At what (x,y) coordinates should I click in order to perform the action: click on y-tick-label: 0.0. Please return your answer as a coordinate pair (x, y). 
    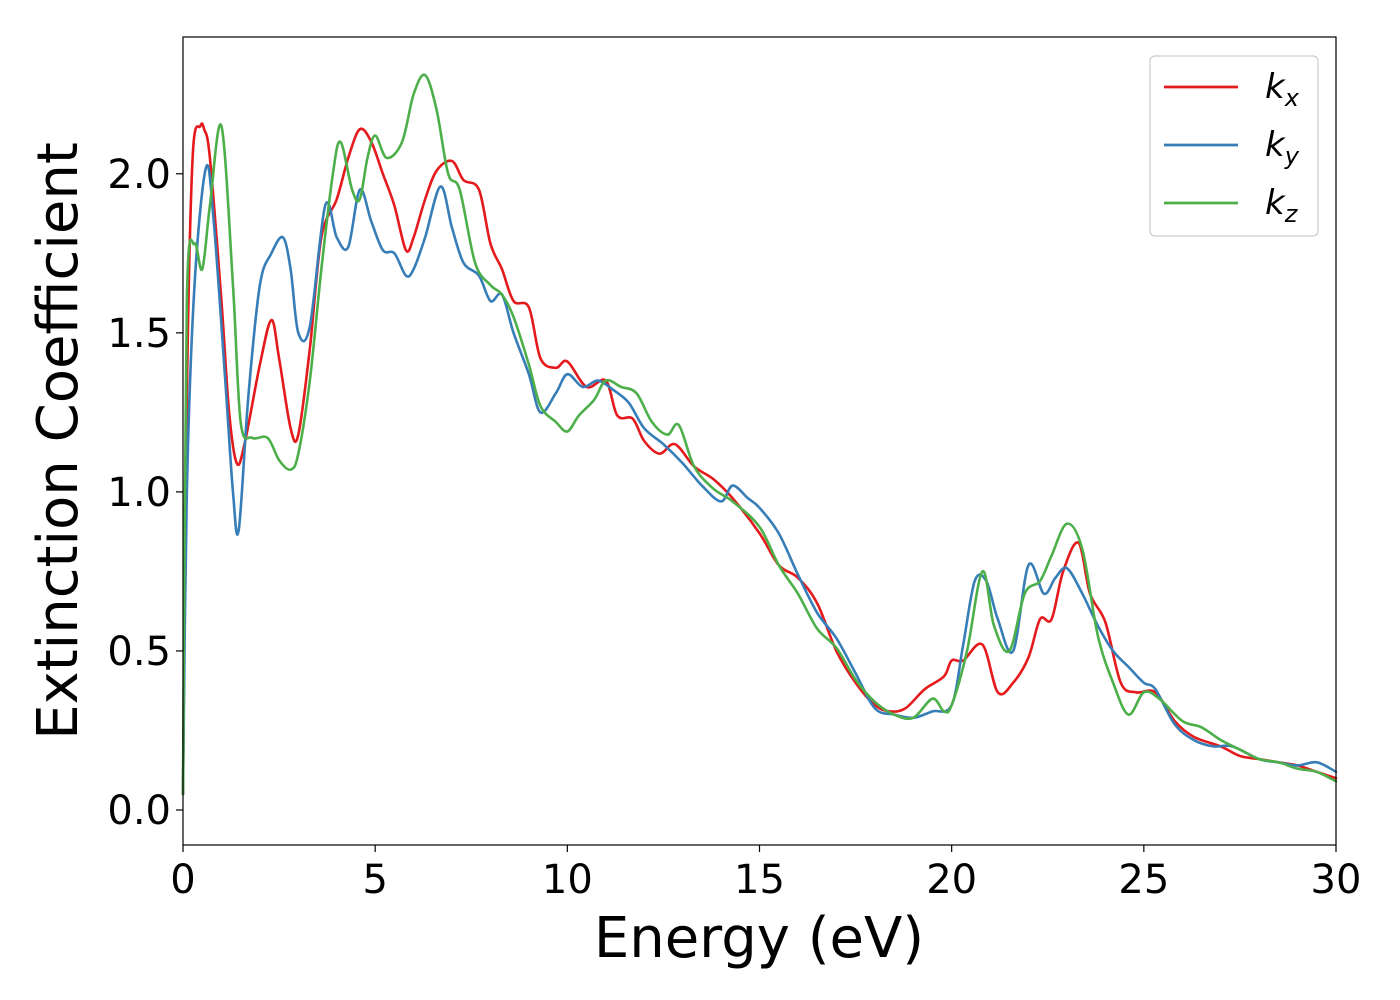
    Looking at the image, I should click on (139, 811).